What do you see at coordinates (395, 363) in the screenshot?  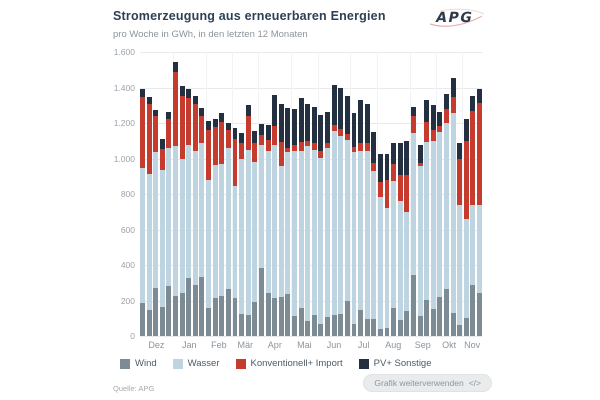 I see `legend-item-pv-sonstige: PV+ Sonstige` at bounding box center [395, 363].